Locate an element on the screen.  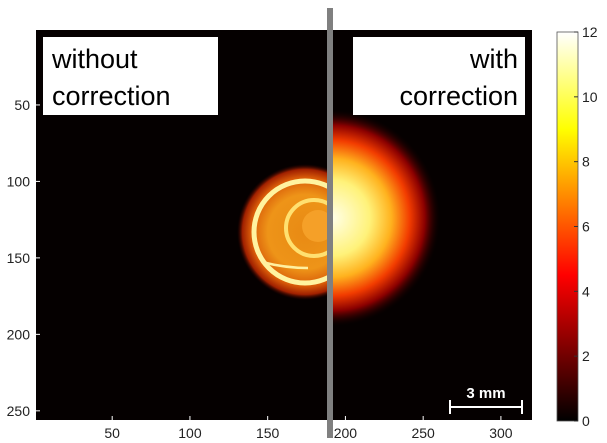
colorbar-tick-label: 0 is located at coordinates (586, 421).